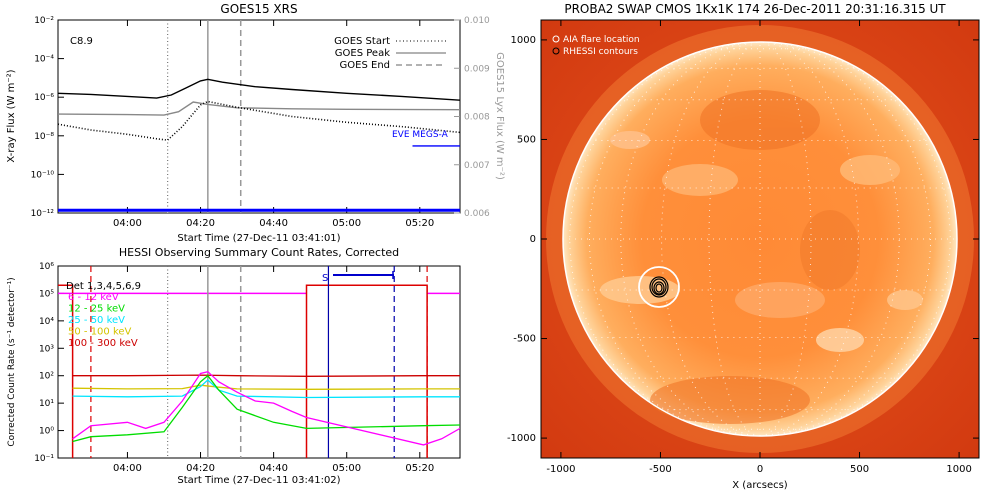 This screenshot has height=500, width=1000. I want to click on legend-aia-flare-location: AIA flare location, so click(601, 40).